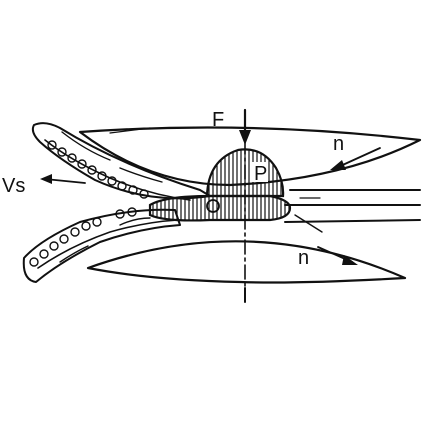 Image resolution: width=430 pixels, height=430 pixels. I want to click on upper-strip-bead, so click(98, 169).